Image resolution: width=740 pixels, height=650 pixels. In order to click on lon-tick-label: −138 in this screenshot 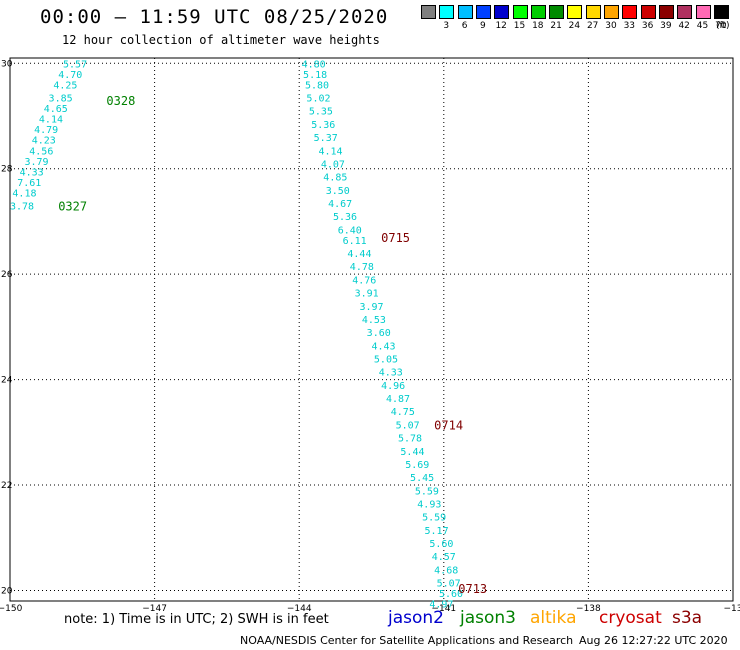, I will do `click(588, 609)`.